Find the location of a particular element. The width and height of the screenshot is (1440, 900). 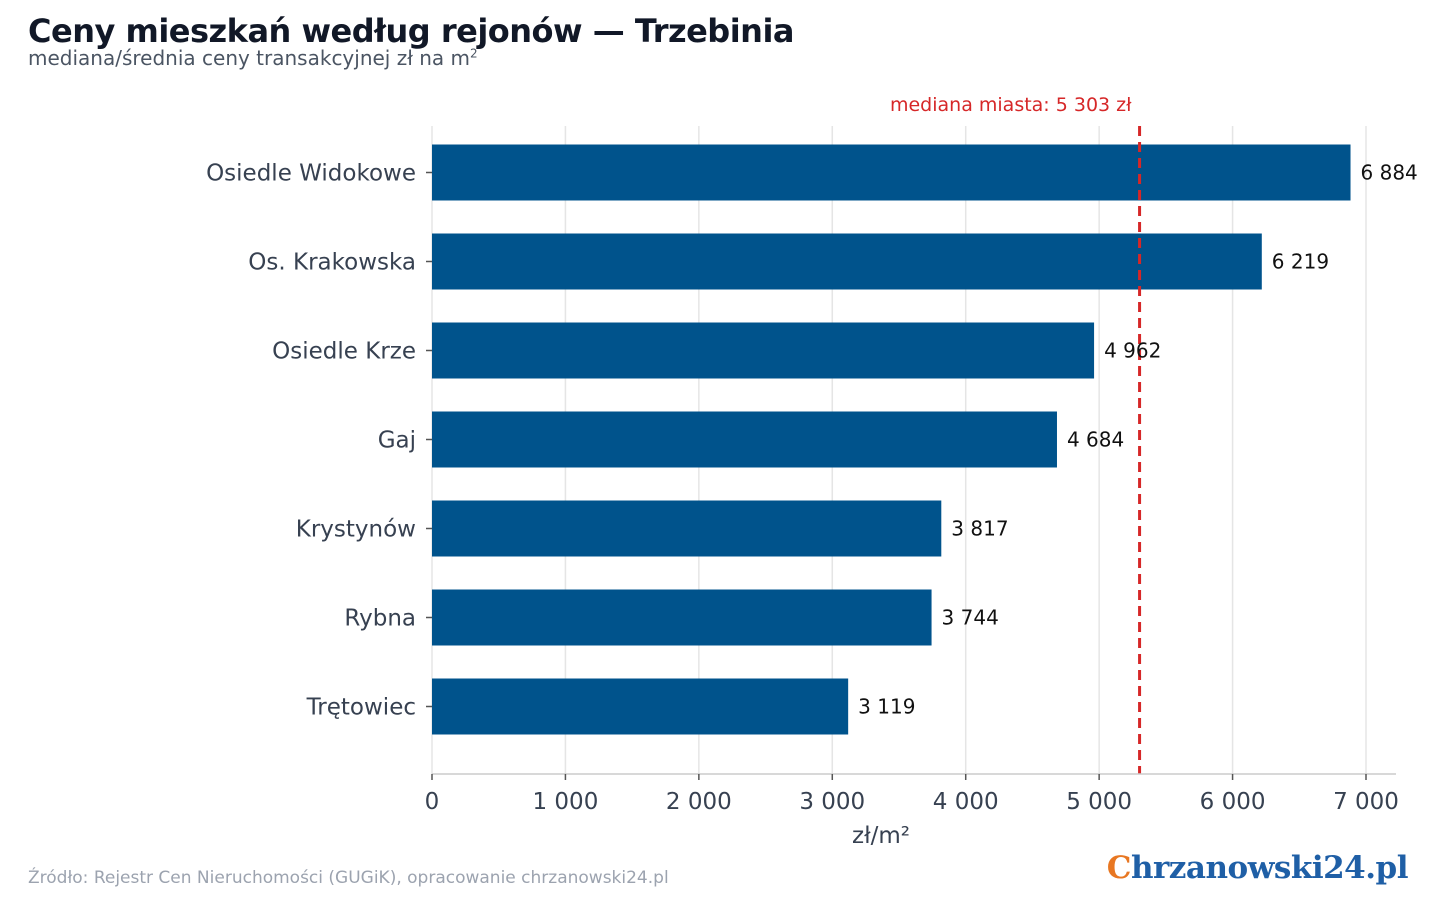

category-label: Rybna is located at coordinates (380, 619).